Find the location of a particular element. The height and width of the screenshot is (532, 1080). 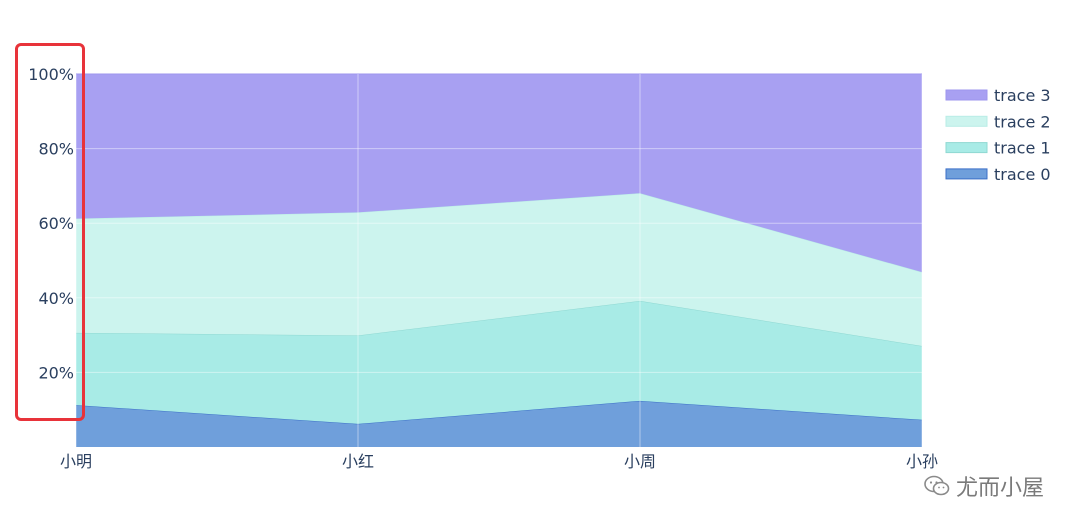

legend-label: trace 0 is located at coordinates (1022, 174).